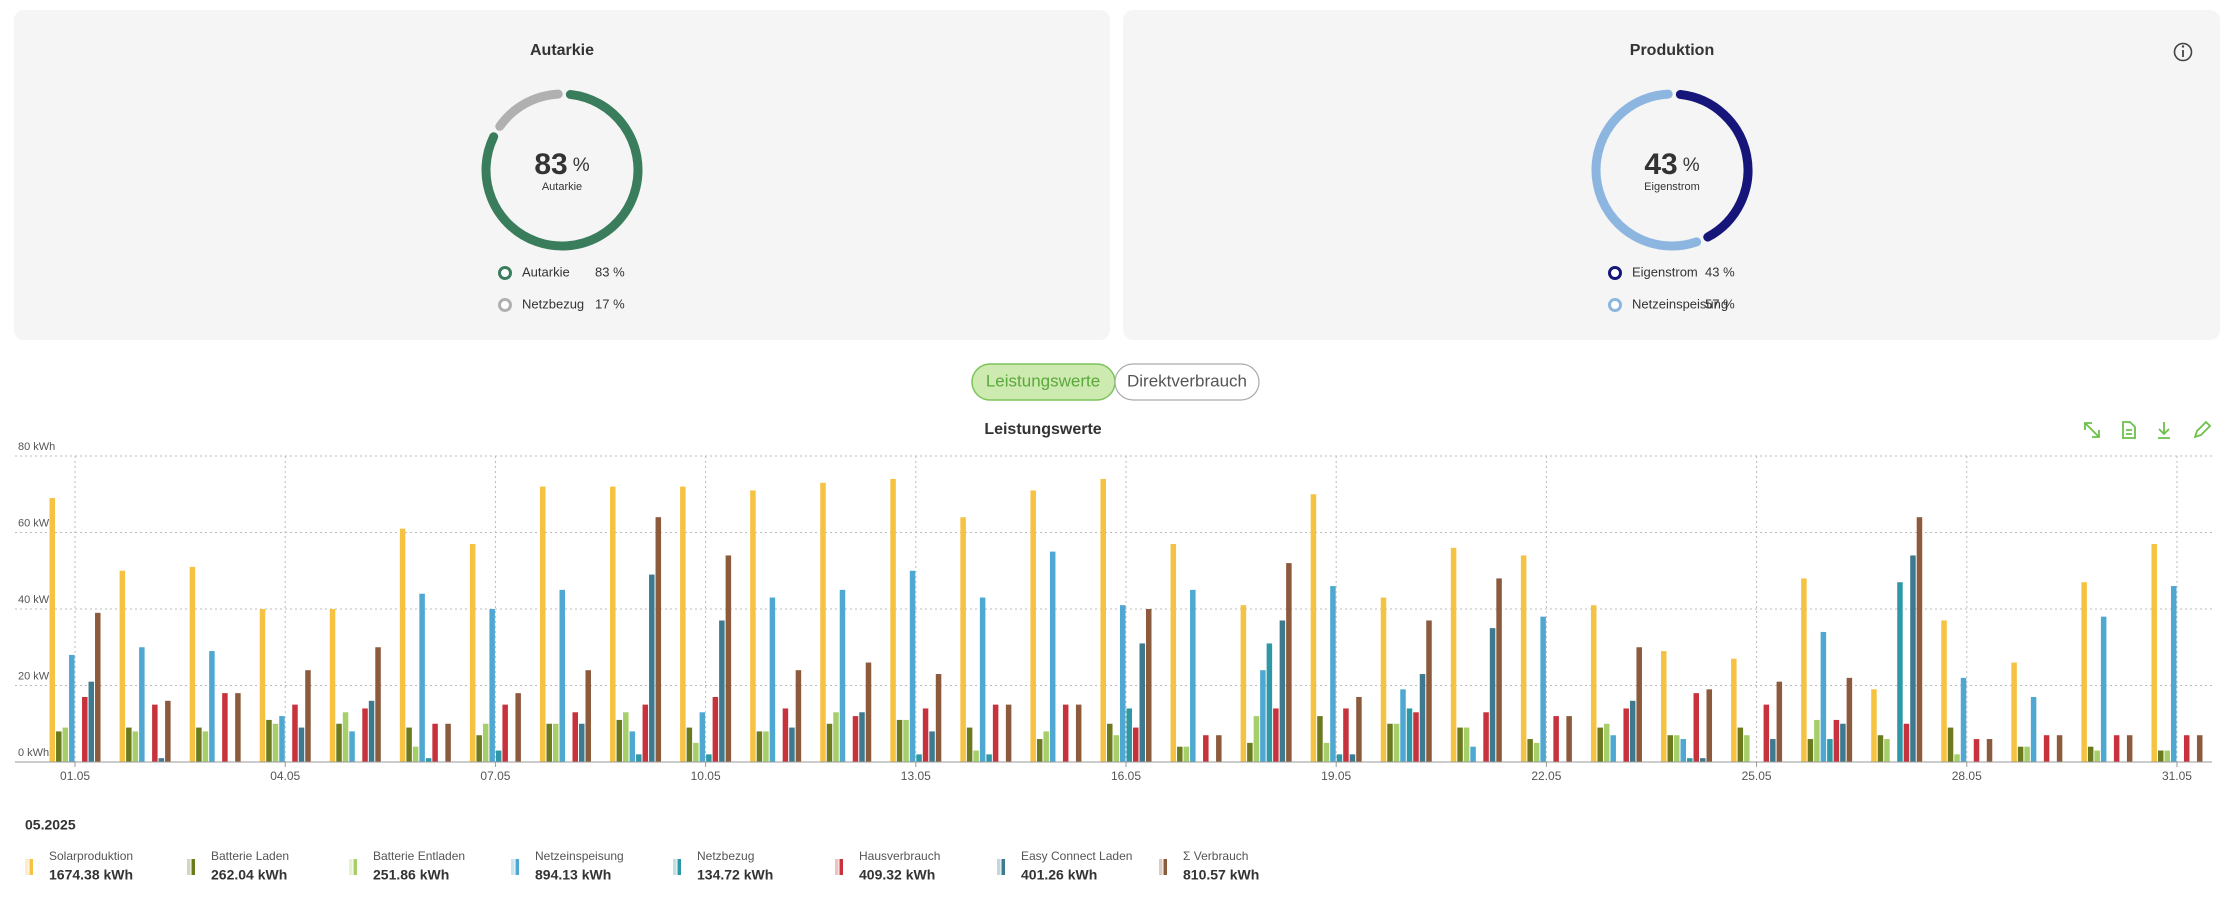  What do you see at coordinates (2148, 429) in the screenshot?
I see `toolbar` at bounding box center [2148, 429].